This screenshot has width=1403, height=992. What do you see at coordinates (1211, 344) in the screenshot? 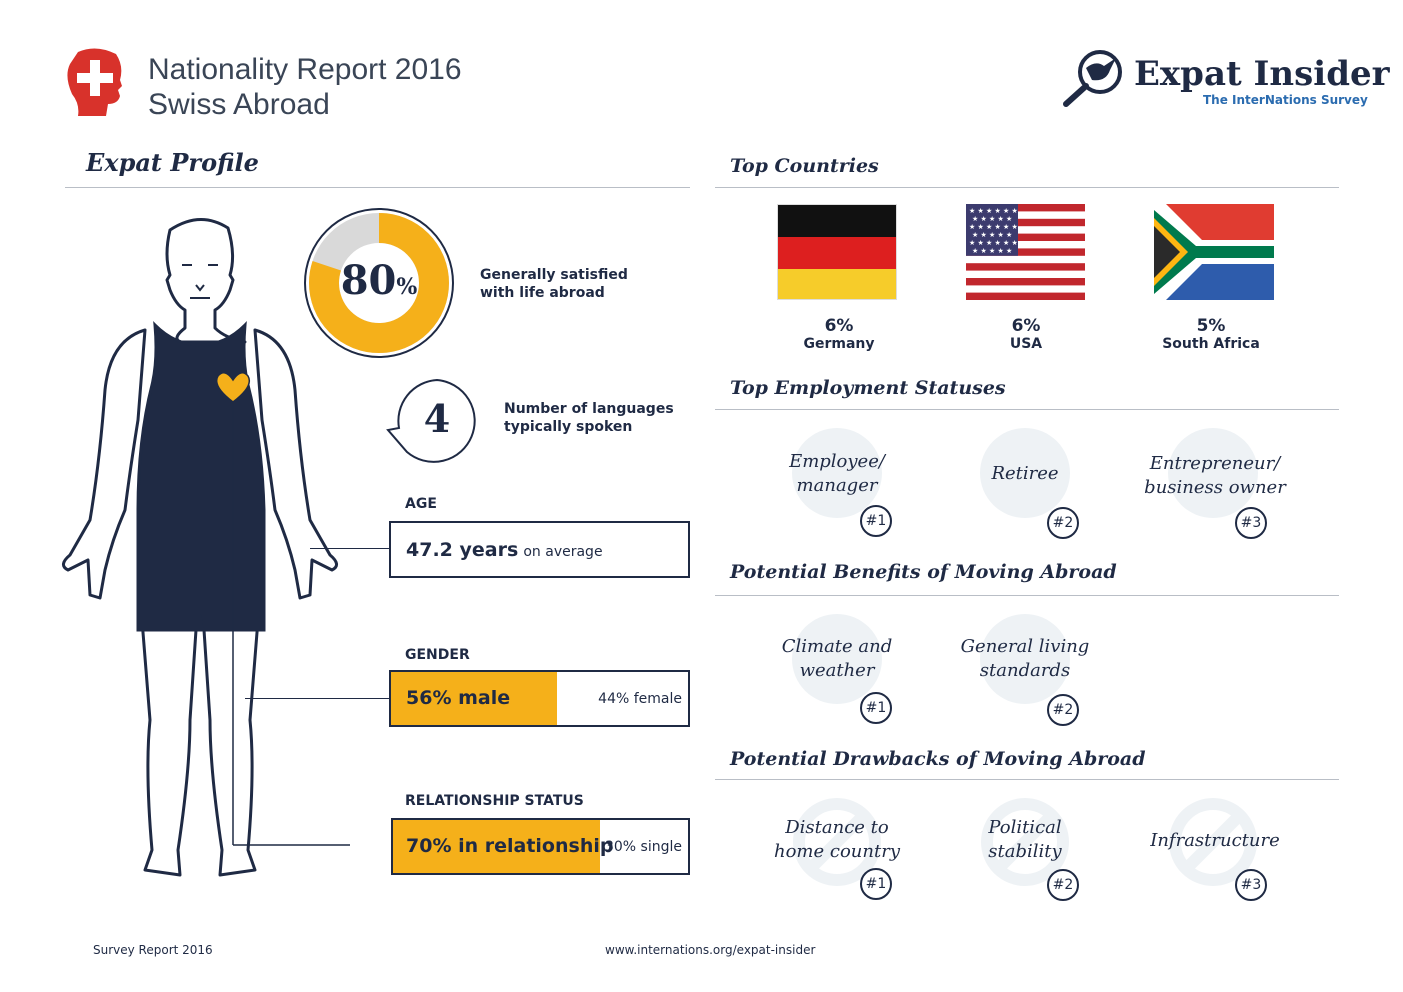
I see `country-name: South Africa` at bounding box center [1211, 344].